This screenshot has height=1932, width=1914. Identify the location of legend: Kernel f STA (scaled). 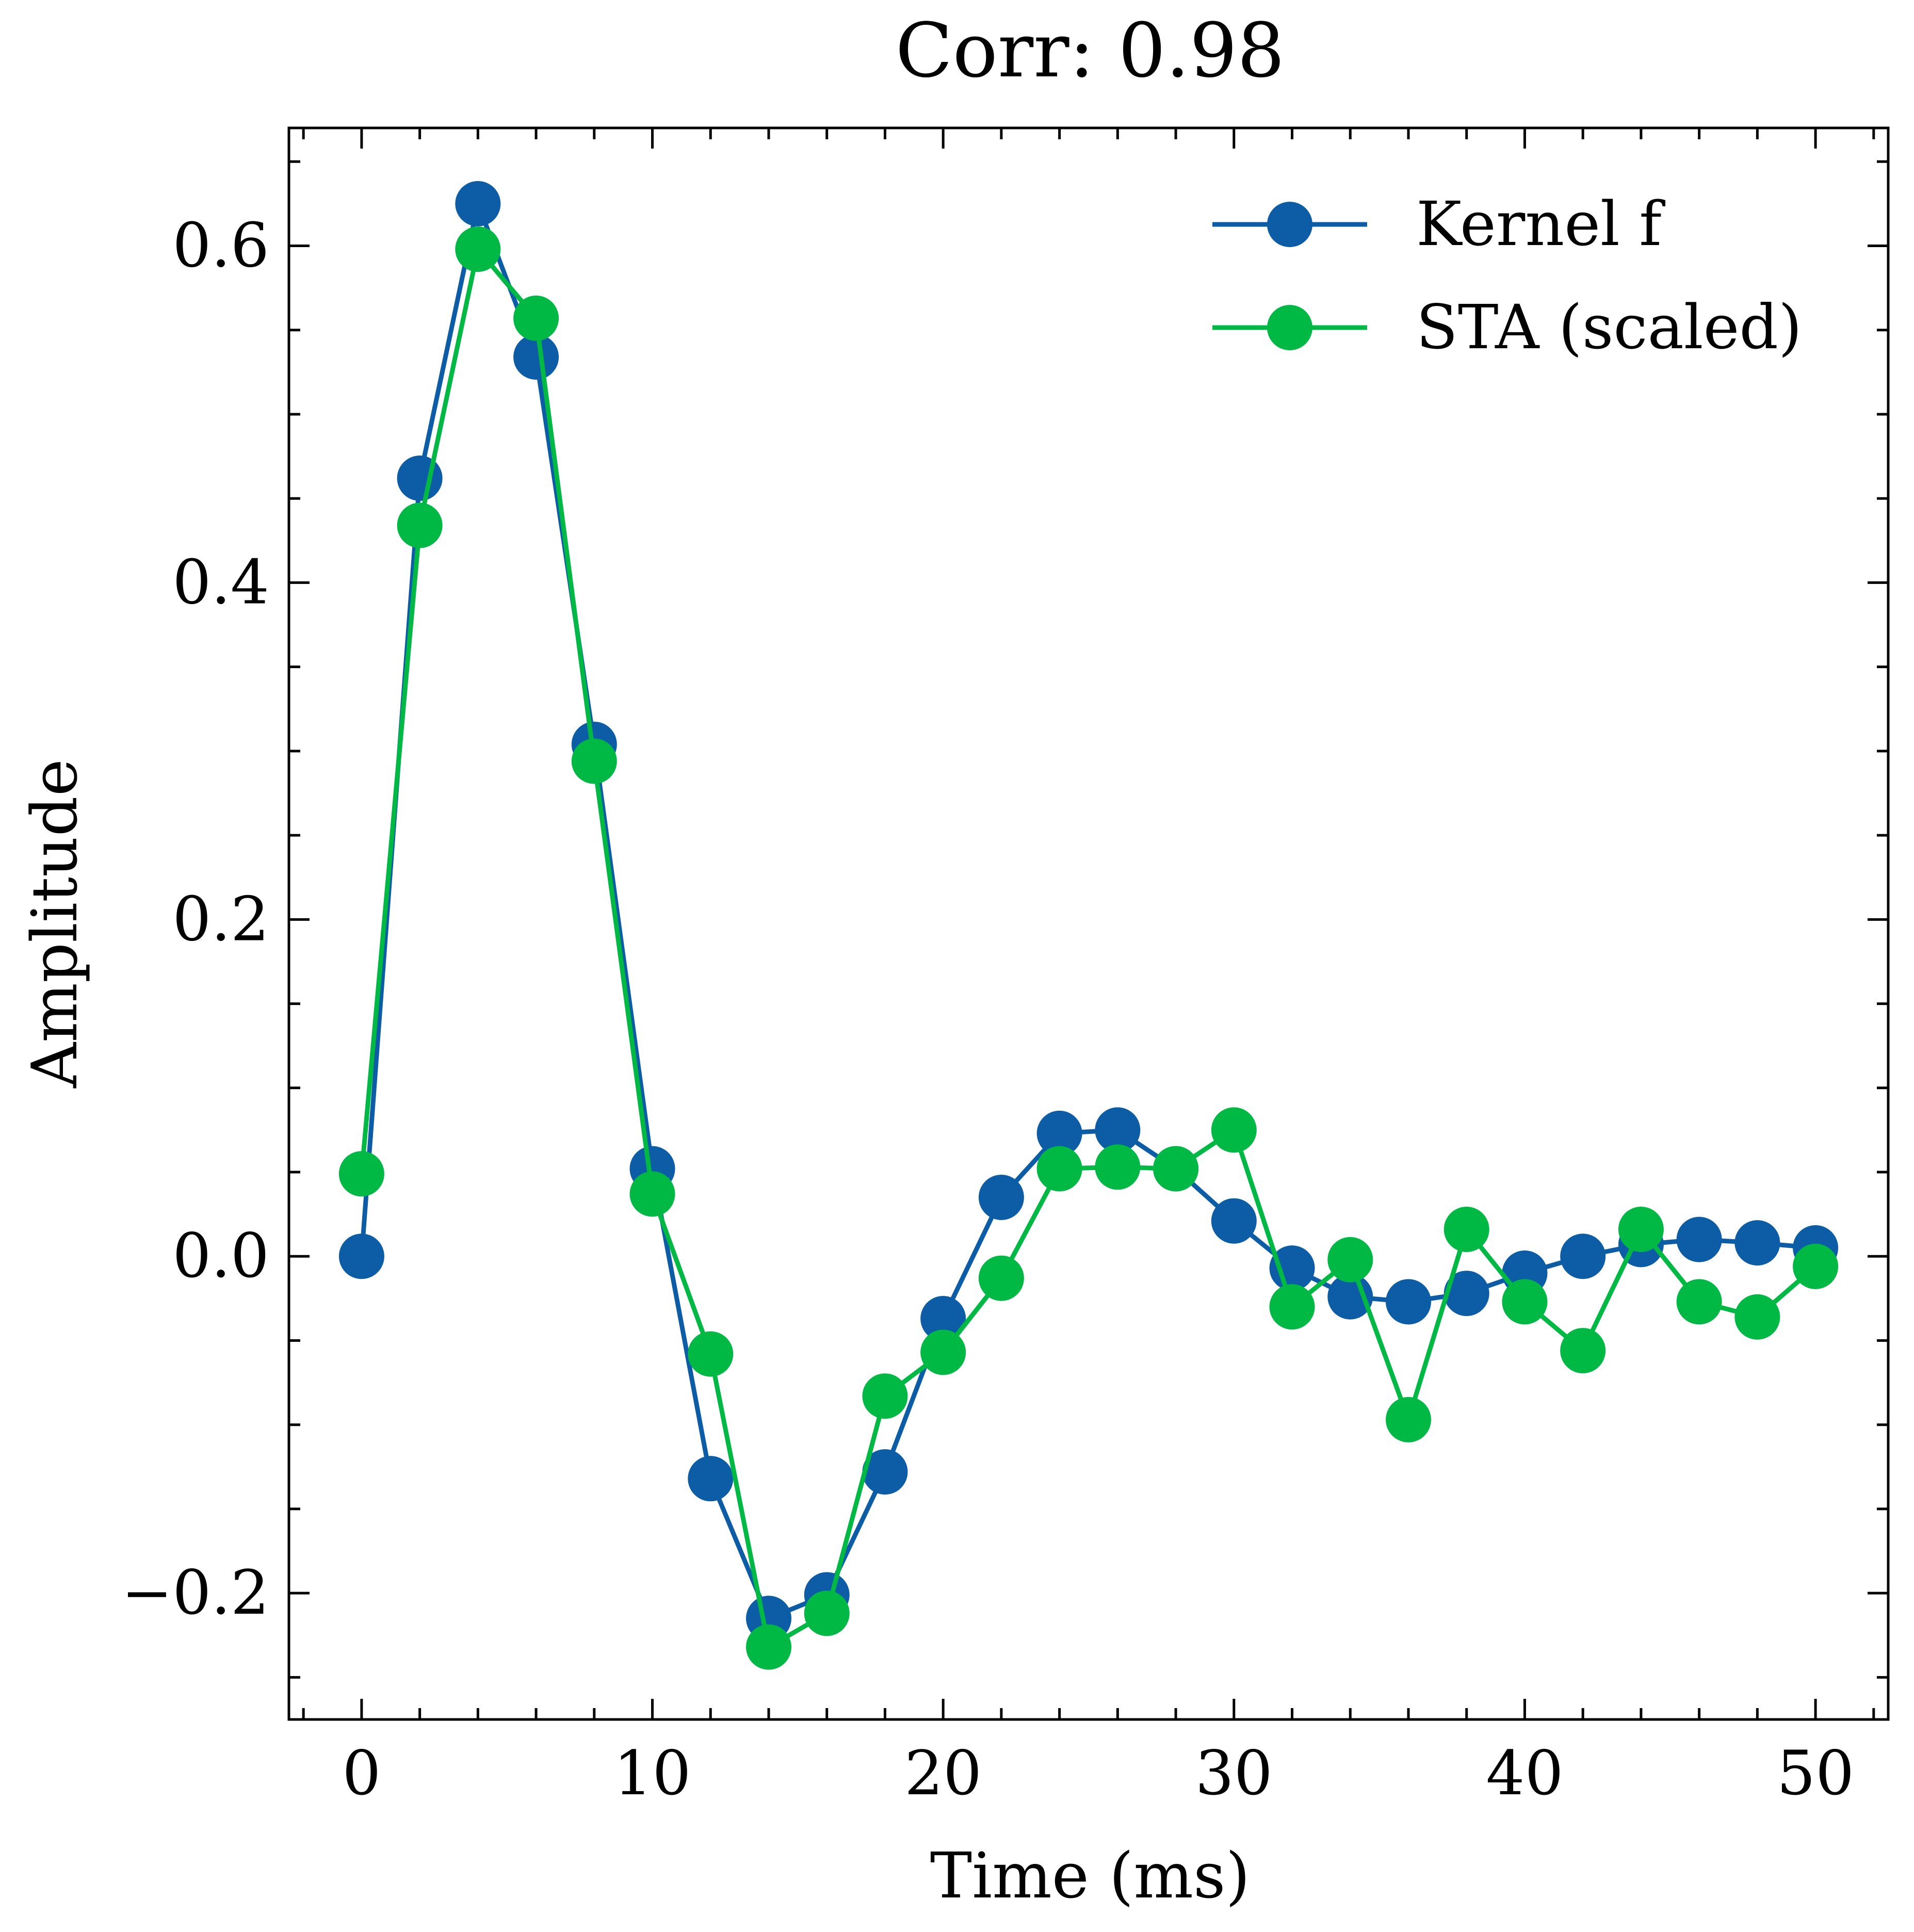
(1507, 275).